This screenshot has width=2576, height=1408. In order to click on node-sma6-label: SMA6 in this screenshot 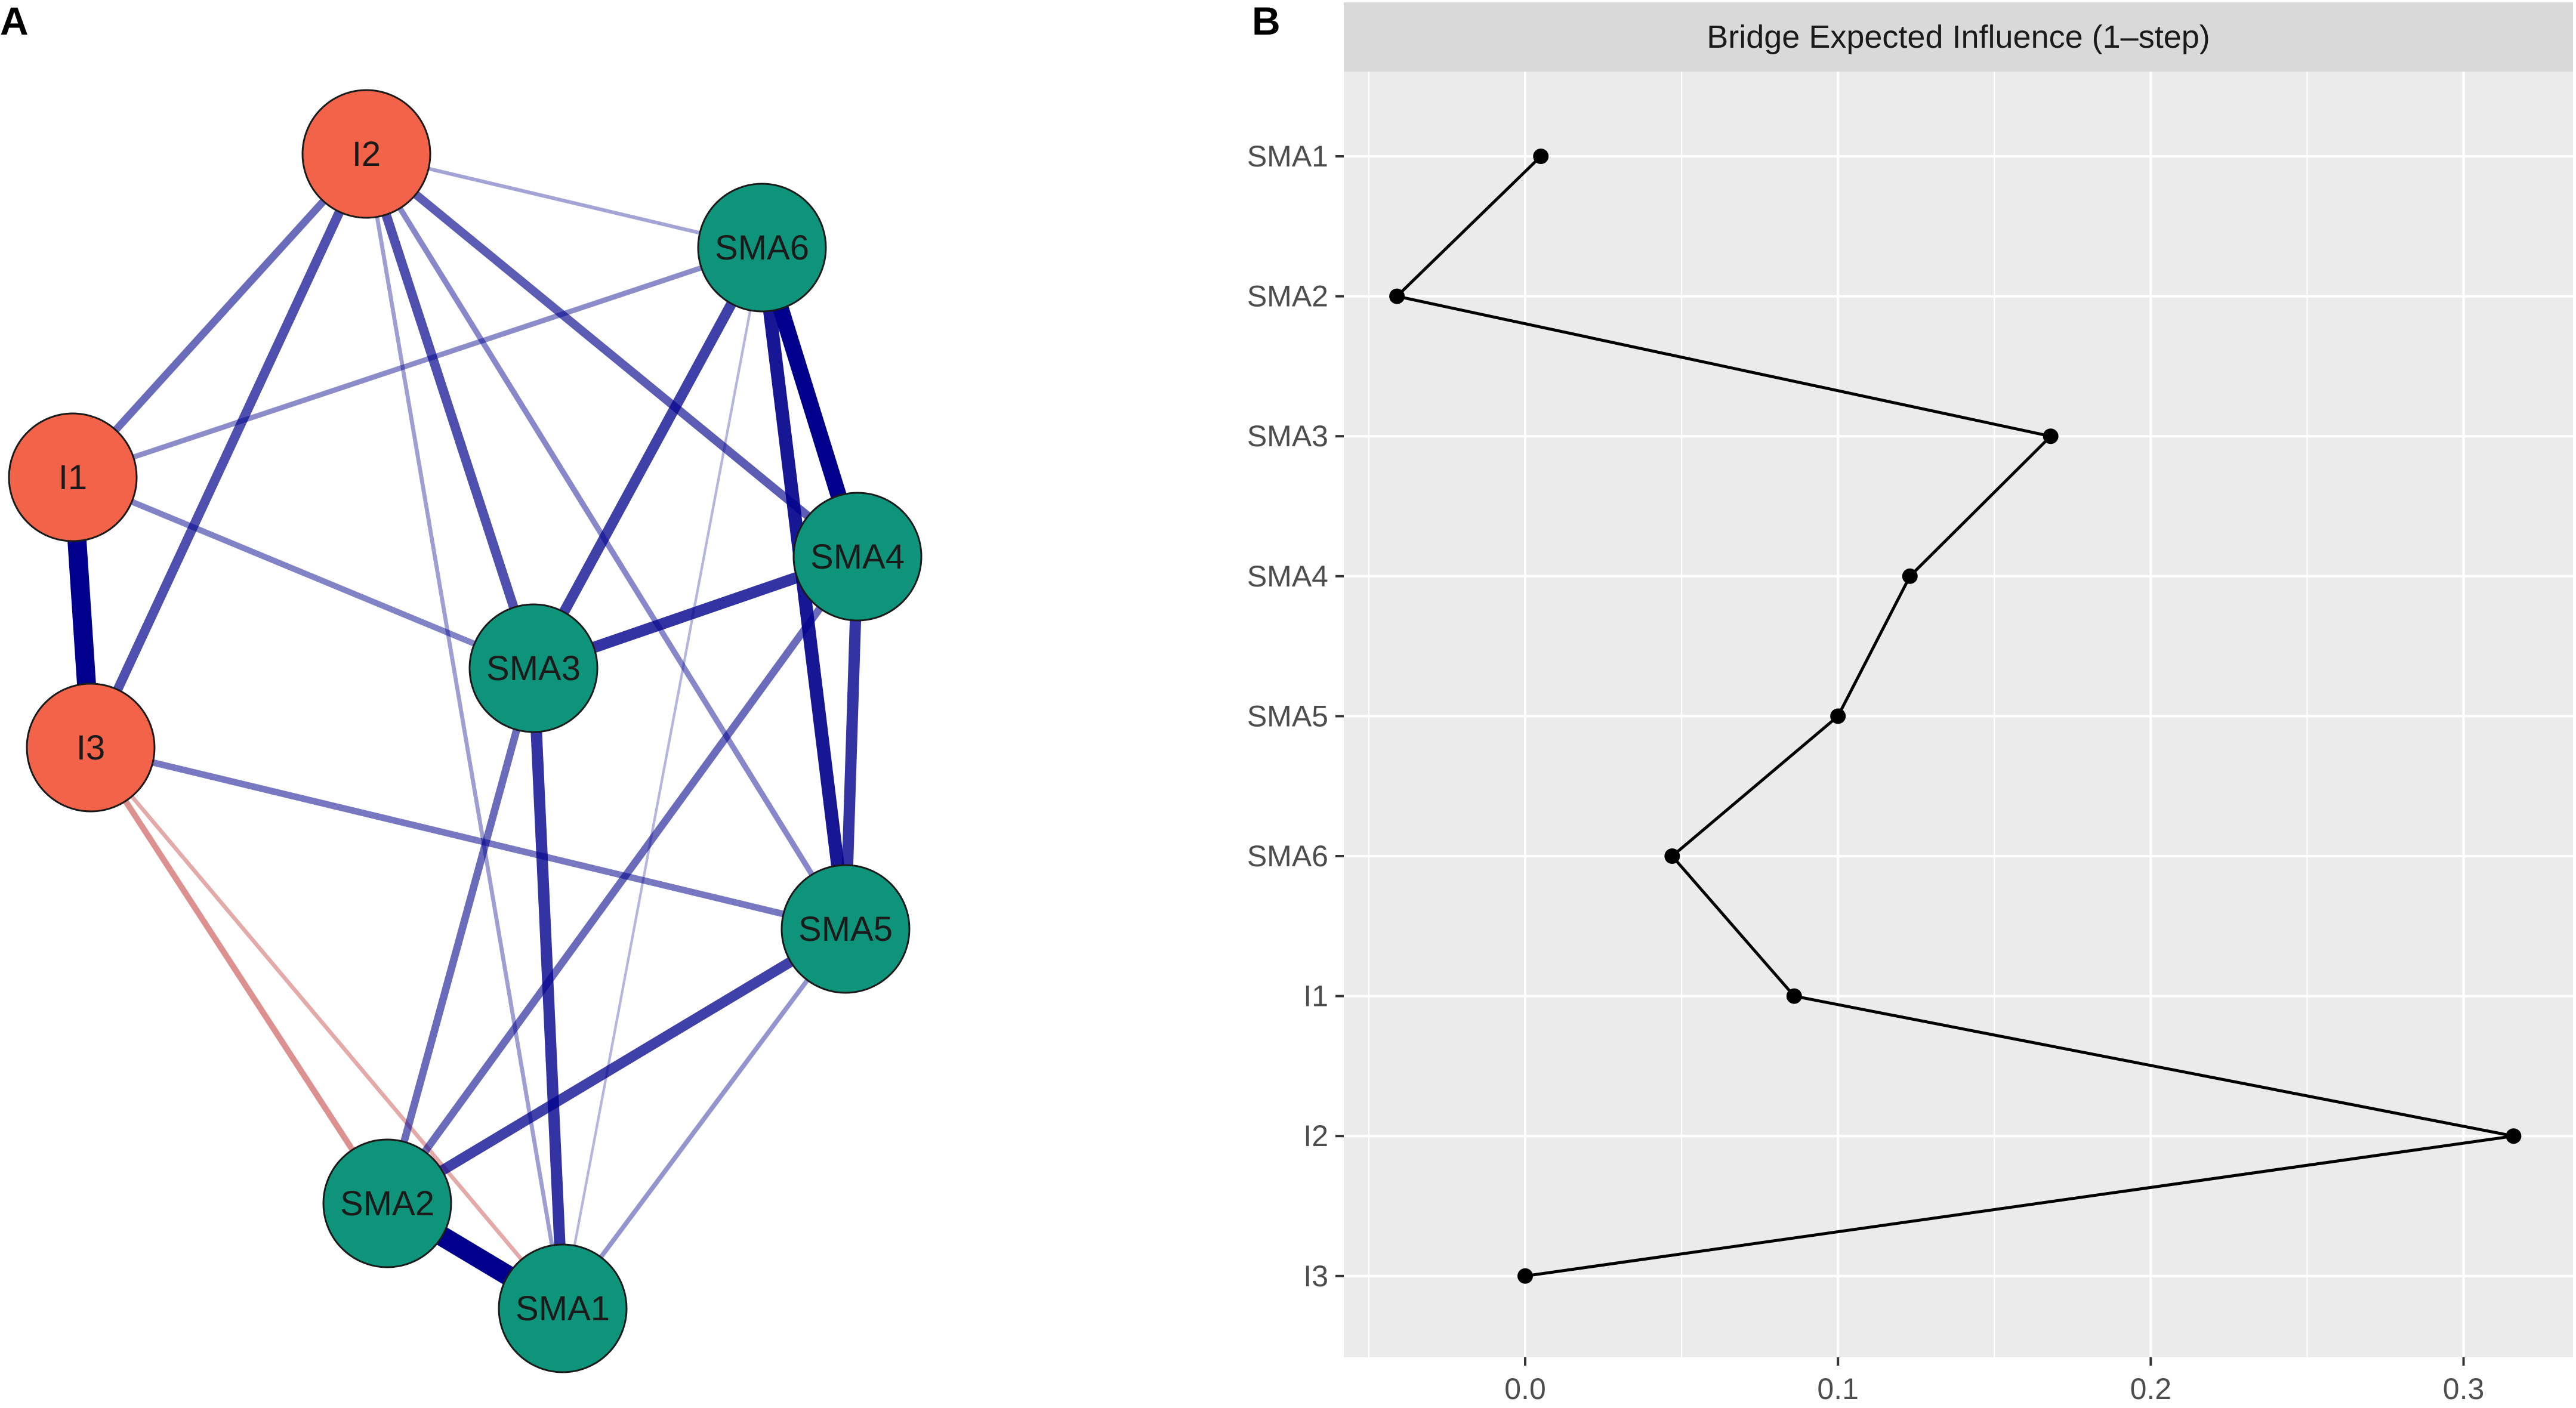, I will do `click(762, 248)`.